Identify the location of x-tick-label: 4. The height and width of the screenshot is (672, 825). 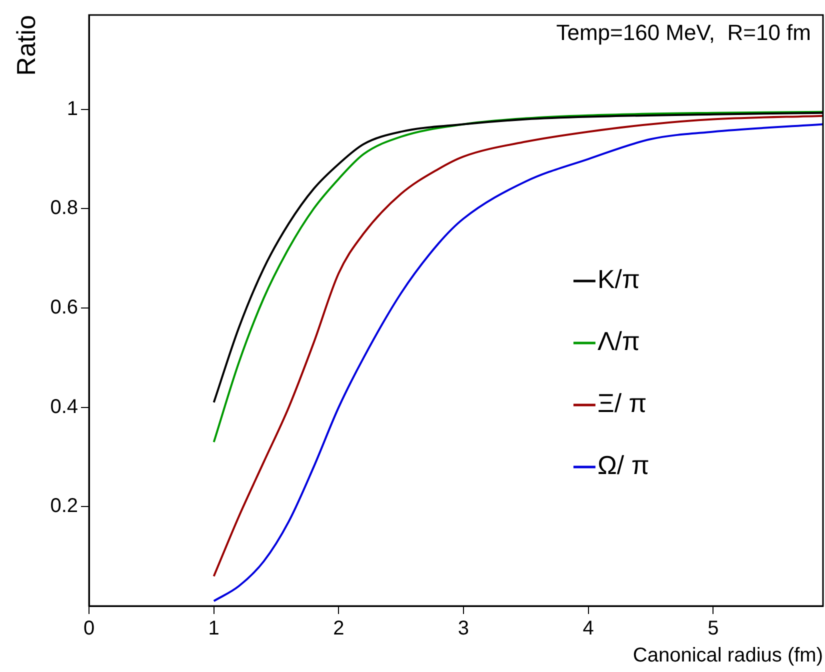
(588, 629).